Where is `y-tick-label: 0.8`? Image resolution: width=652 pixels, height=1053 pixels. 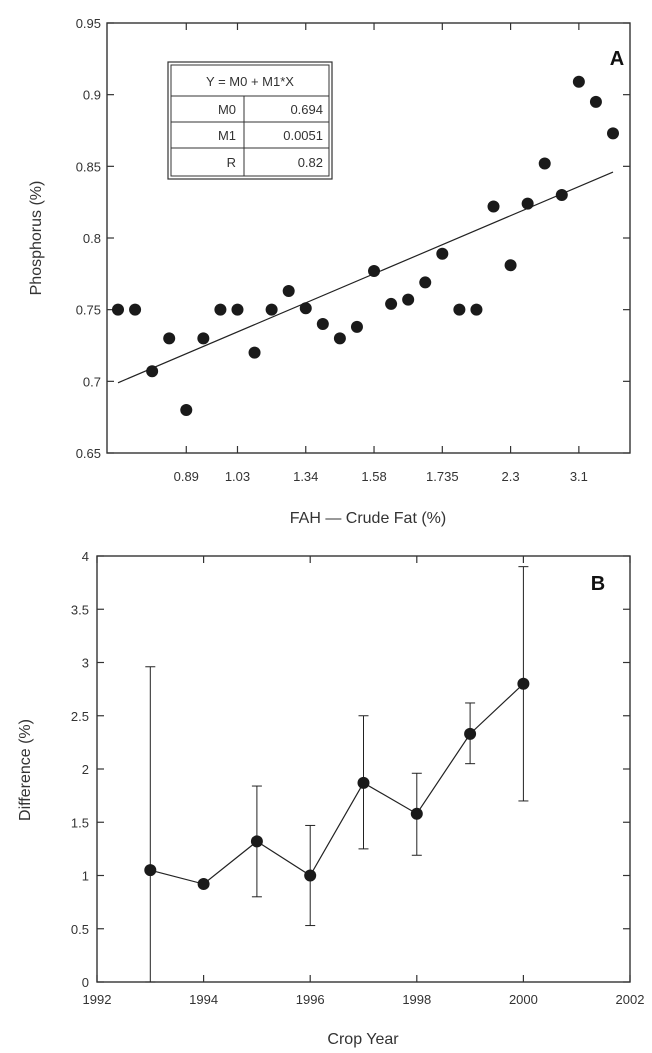 y-tick-label: 0.8 is located at coordinates (92, 238).